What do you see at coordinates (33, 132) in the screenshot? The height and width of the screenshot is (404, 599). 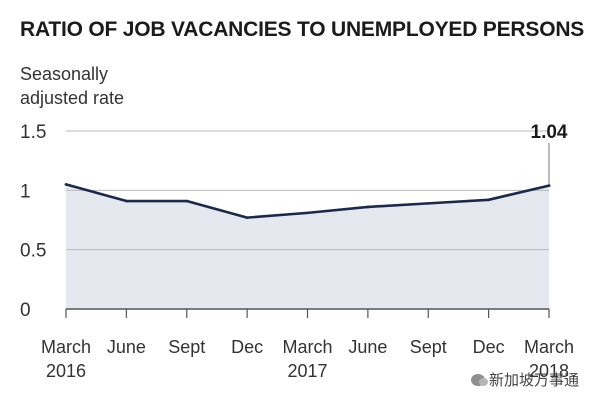 I see `y-tick-label: 1.5` at bounding box center [33, 132].